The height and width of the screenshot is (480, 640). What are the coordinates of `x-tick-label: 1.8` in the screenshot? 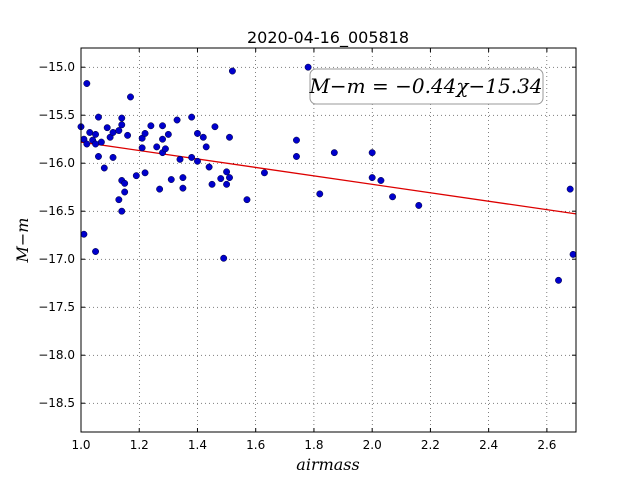 It's located at (313, 445).